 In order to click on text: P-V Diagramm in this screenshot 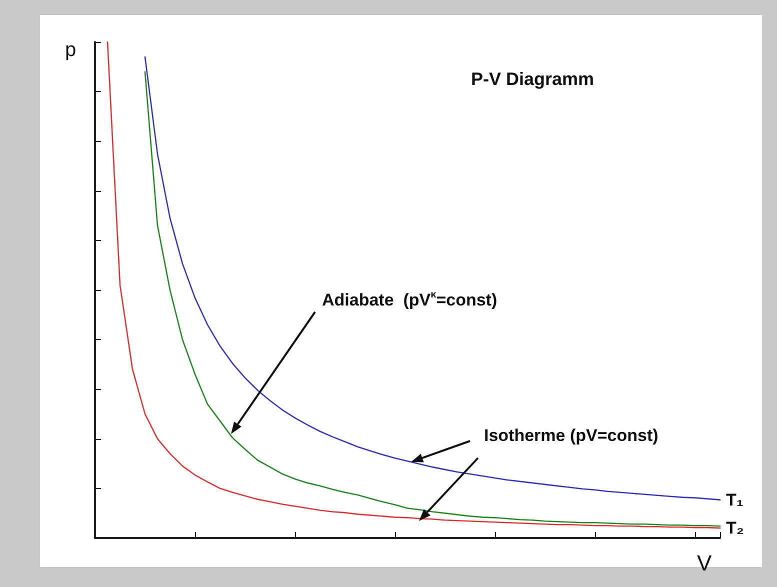, I will do `click(532, 79)`.